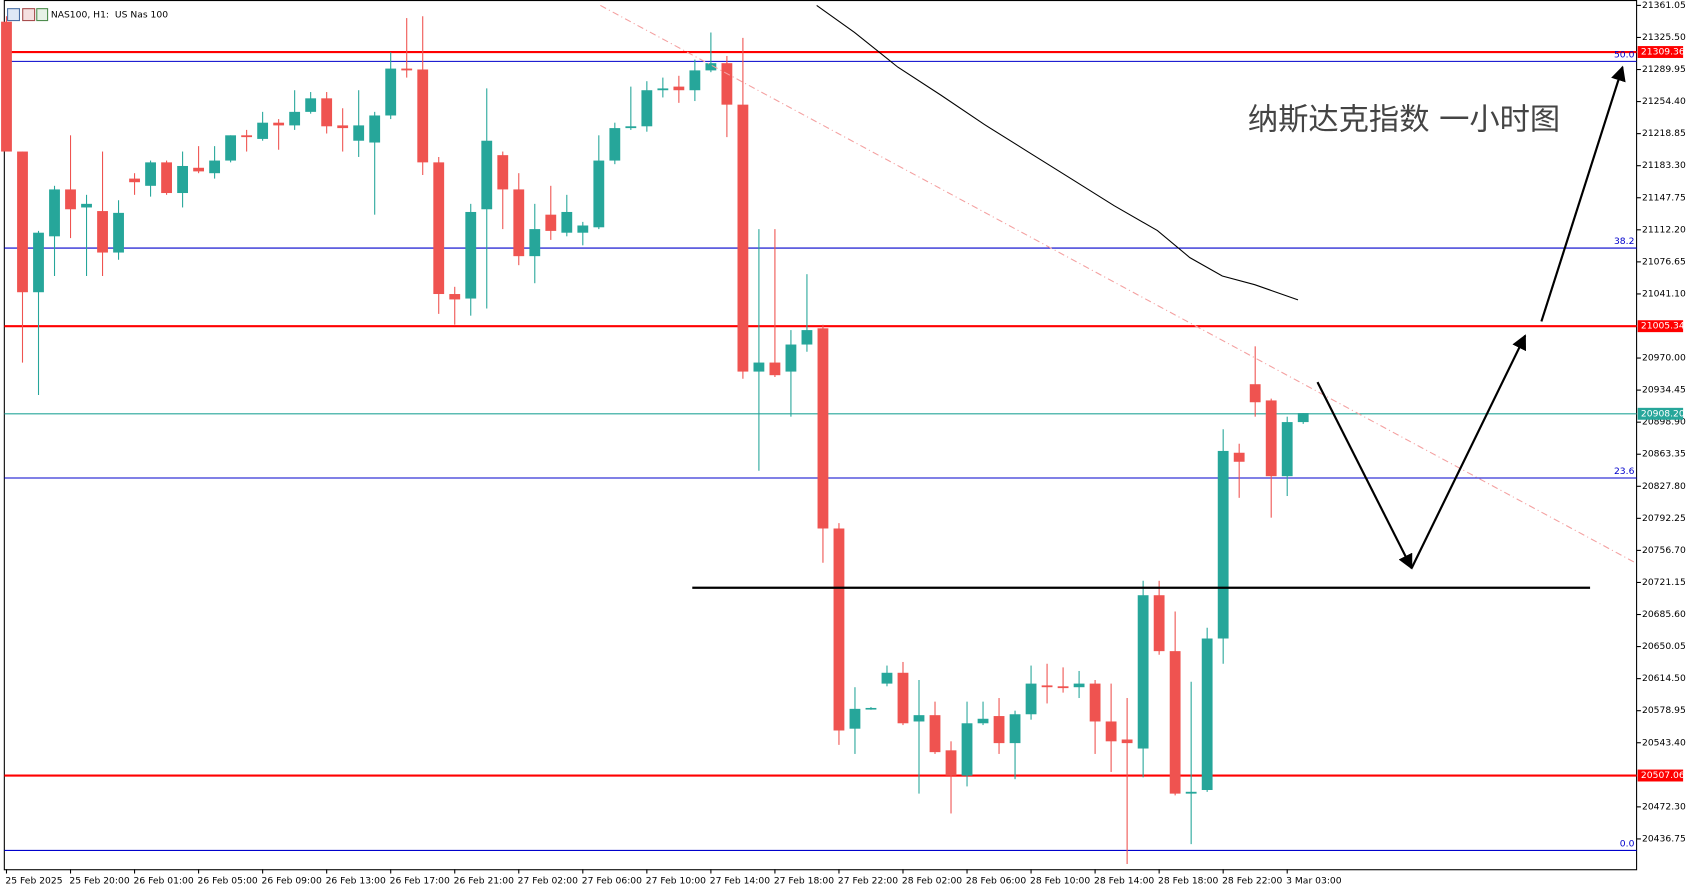  Describe the element at coordinates (1627, 843) in the screenshot. I see `fibo-level-label: 0.0` at that location.